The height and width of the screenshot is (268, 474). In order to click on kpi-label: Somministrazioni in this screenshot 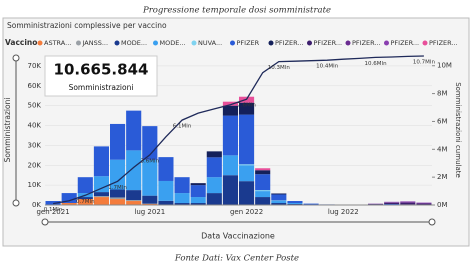, I will do `click(101, 87)`.